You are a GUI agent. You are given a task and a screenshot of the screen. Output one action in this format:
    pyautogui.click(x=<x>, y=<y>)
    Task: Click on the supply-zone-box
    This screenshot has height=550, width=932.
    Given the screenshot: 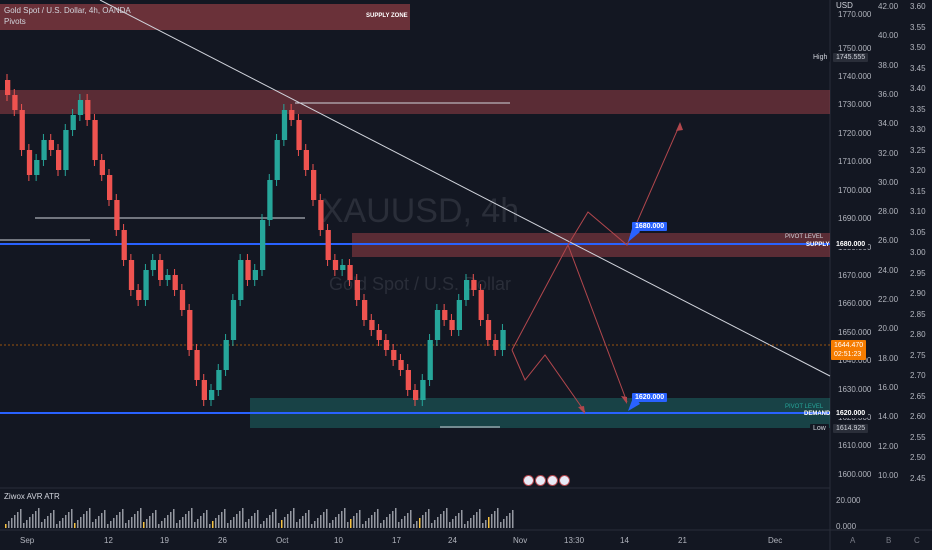 What is the action you would take?
    pyautogui.click(x=205, y=17)
    